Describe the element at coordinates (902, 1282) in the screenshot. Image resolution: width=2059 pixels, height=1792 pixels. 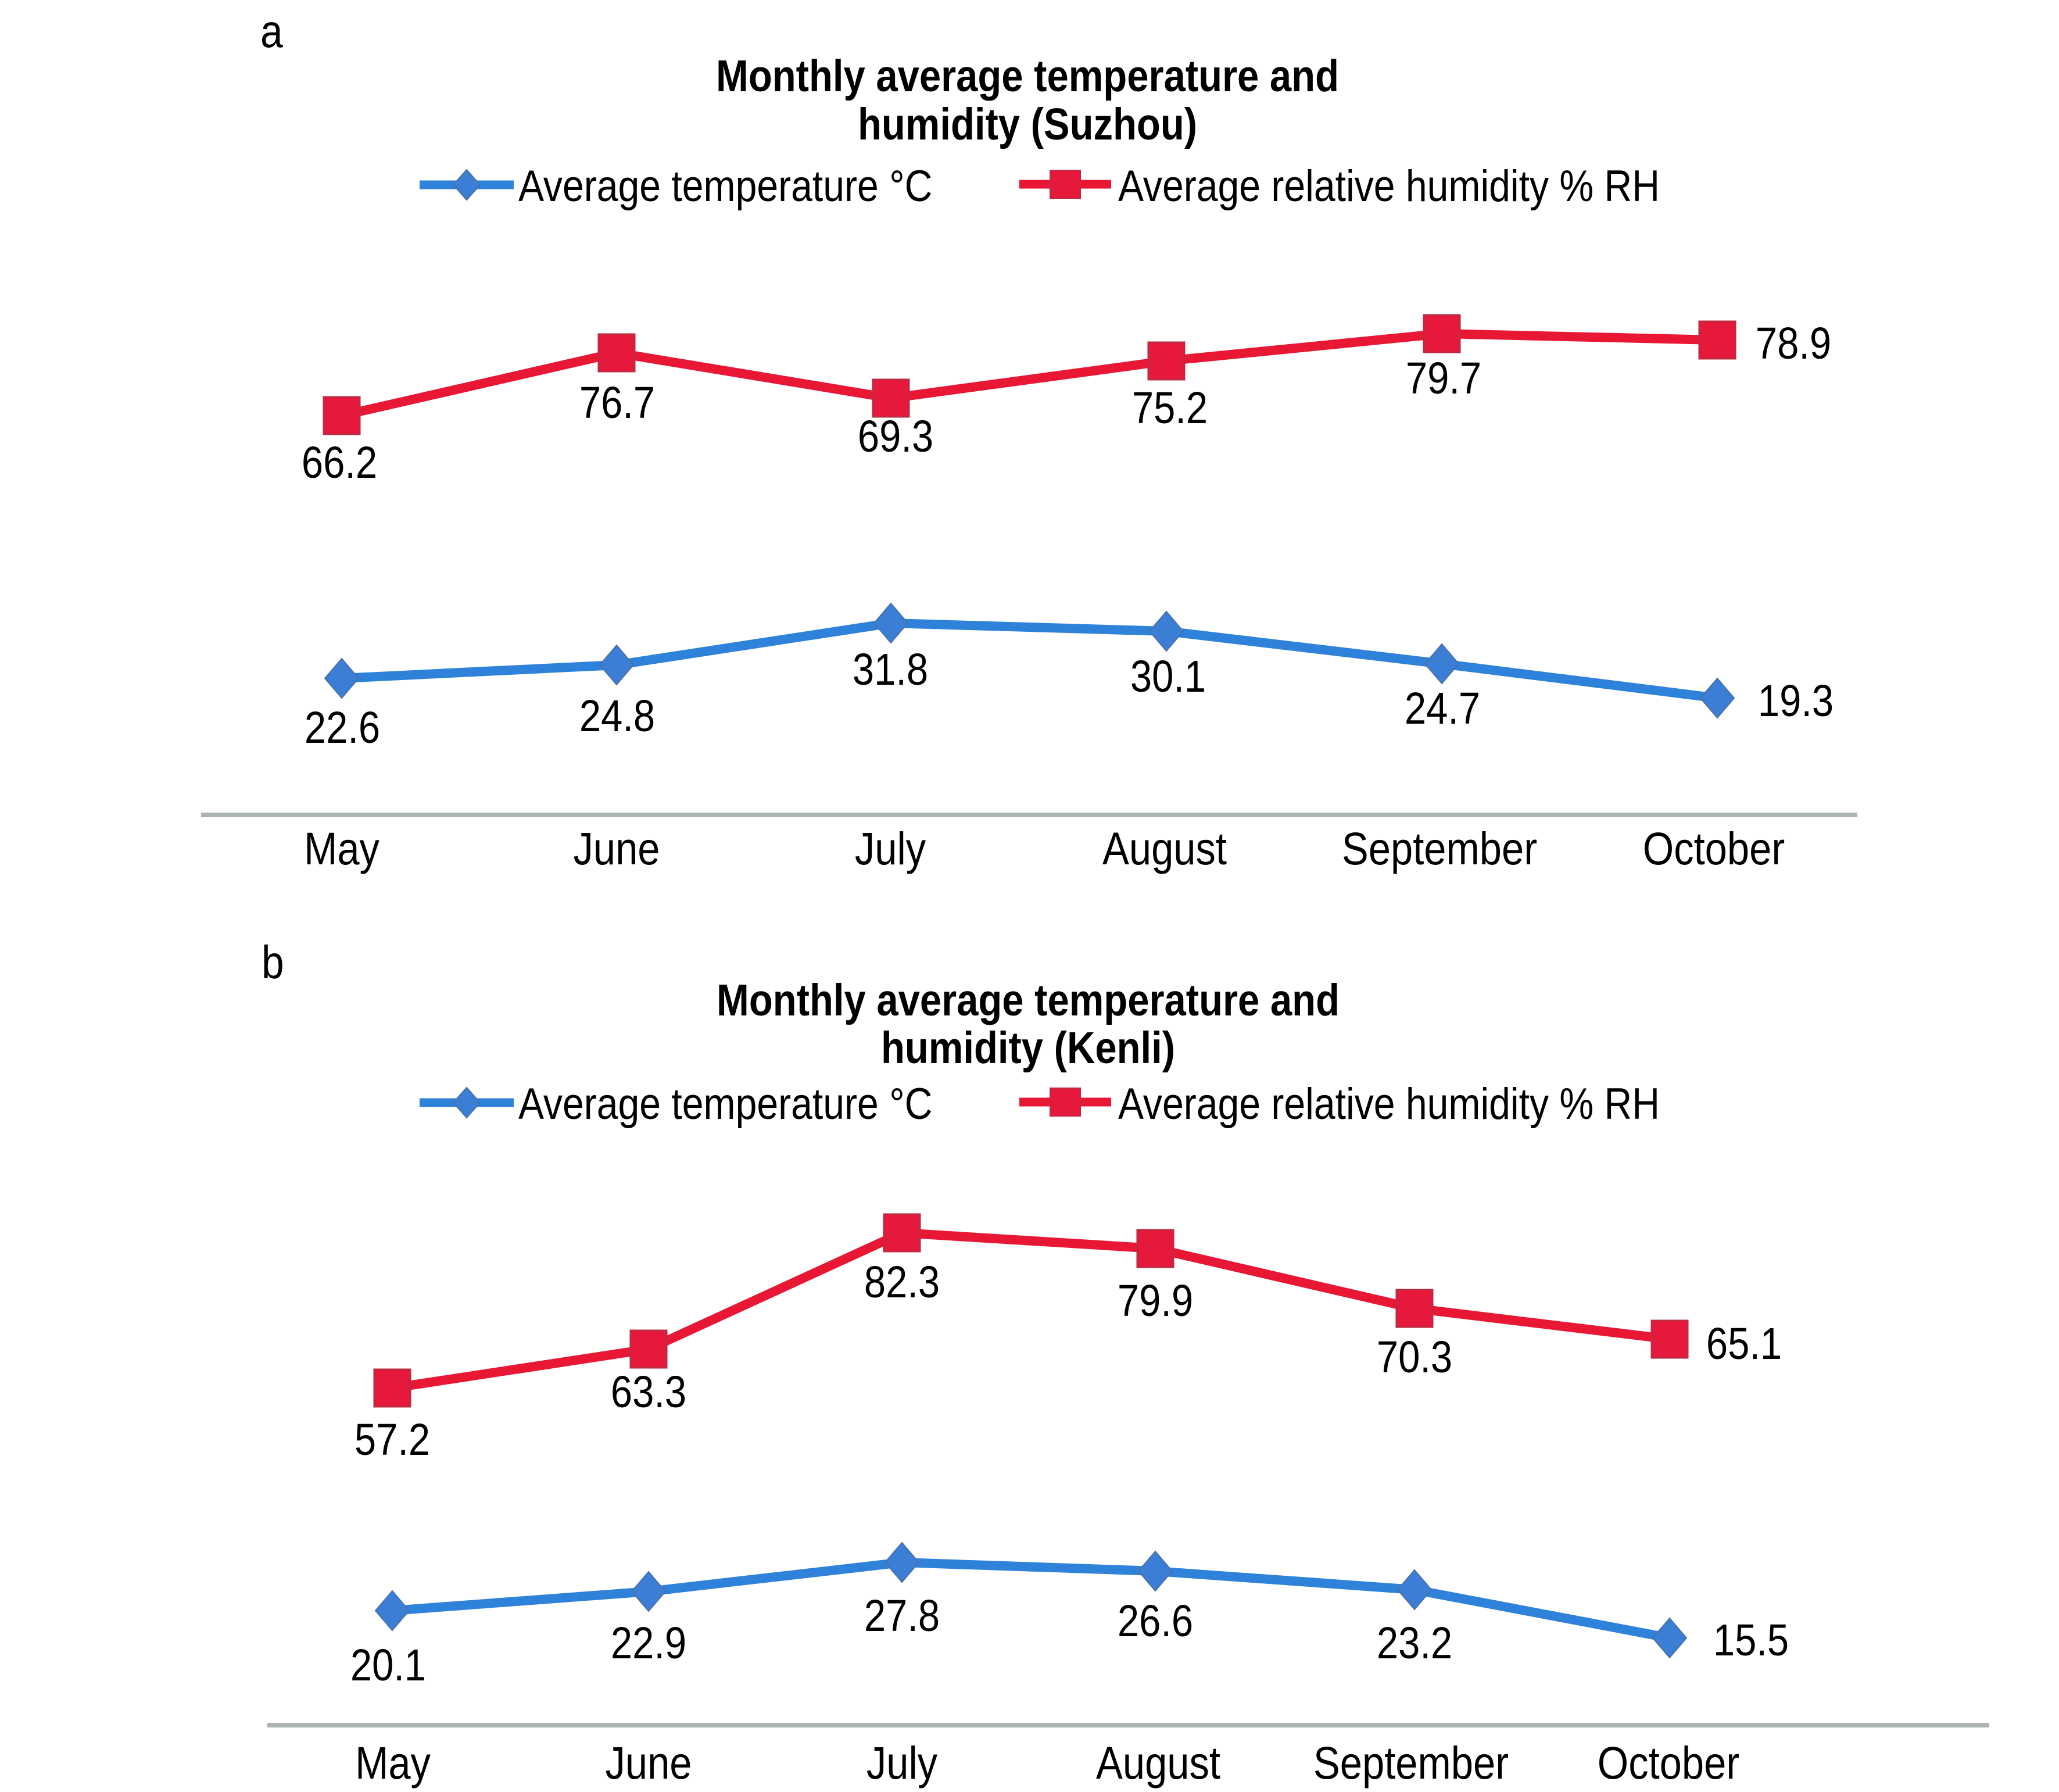
I see `svg-text: 82.3` at that location.